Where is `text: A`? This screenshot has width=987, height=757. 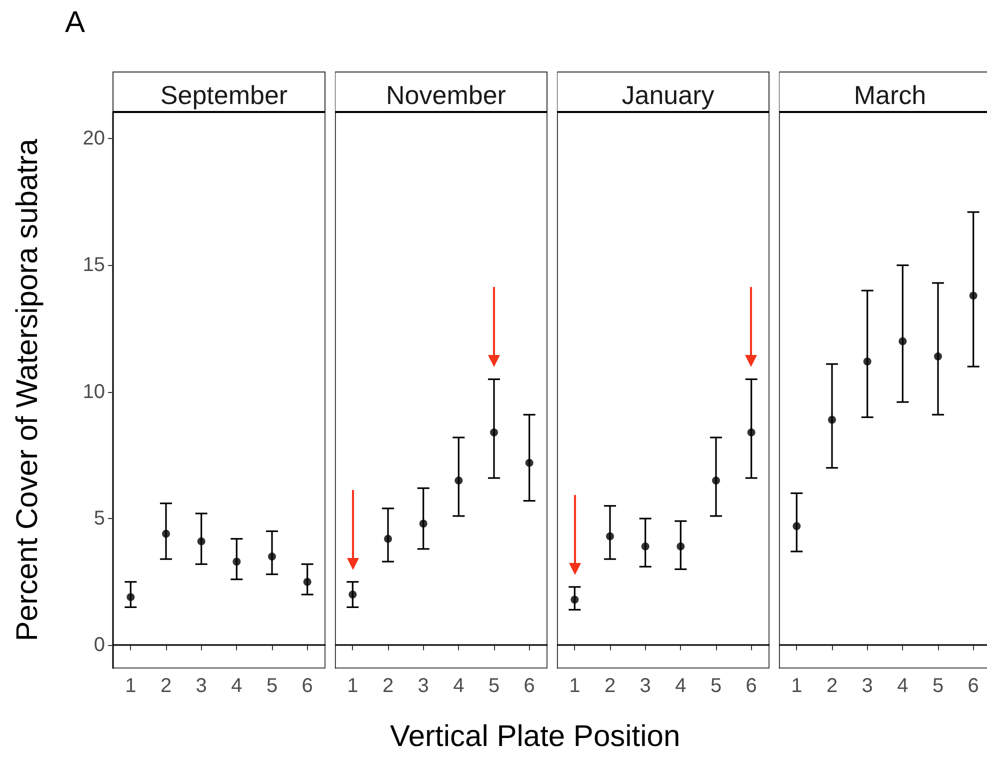 text: A is located at coordinates (75, 23).